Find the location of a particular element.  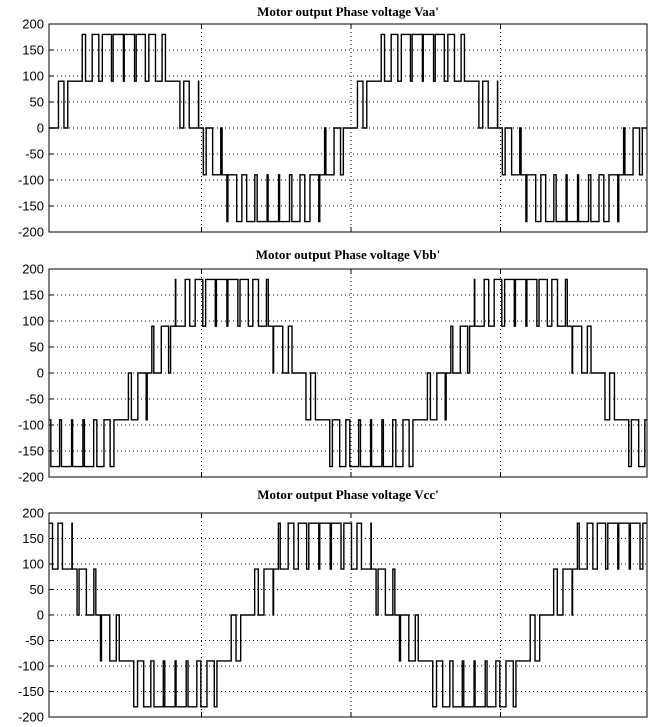

panel-title: Motor output Phase voltage Vbb' is located at coordinates (348, 254).